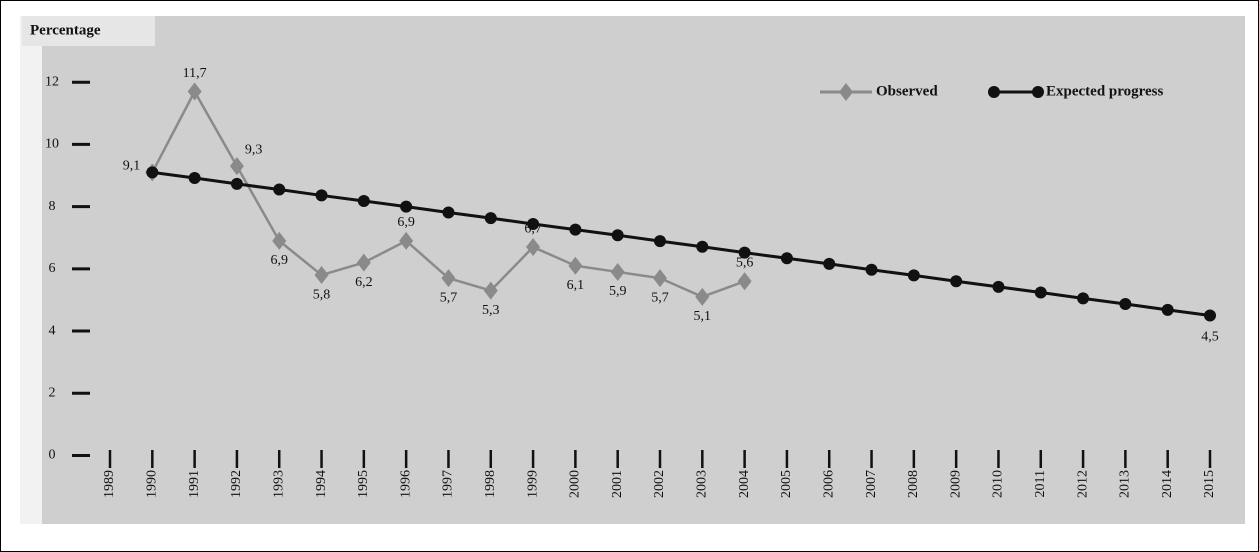  What do you see at coordinates (448, 484) in the screenshot?
I see `x-tick-label: 1997` at bounding box center [448, 484].